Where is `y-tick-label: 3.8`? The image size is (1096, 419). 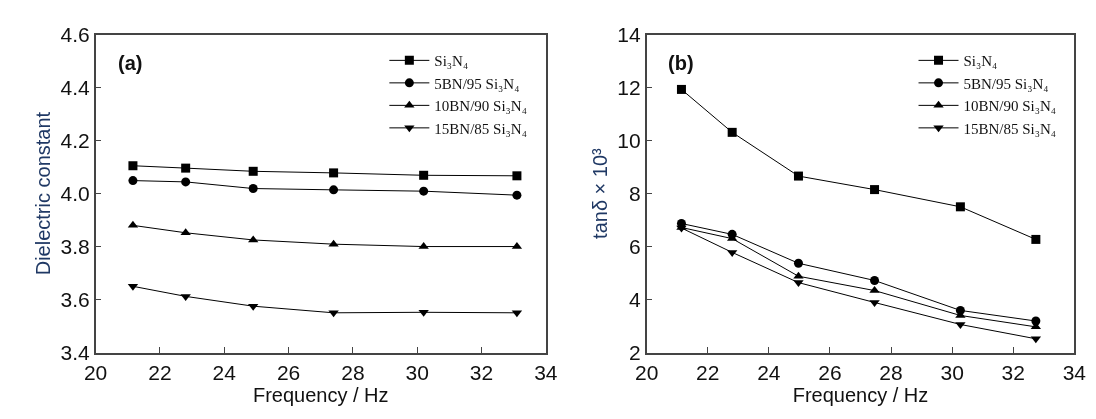 y-tick-label: 3.8 is located at coordinates (75, 246).